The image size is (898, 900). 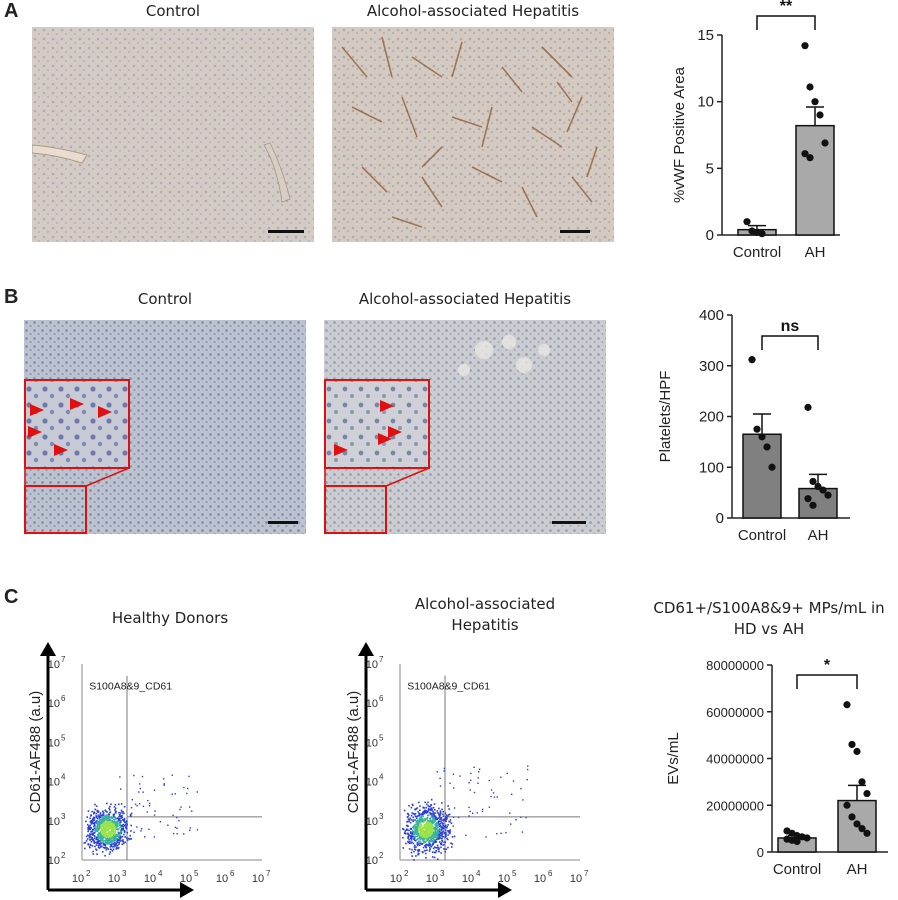 What do you see at coordinates (665, 417) in the screenshot?
I see `y-axis-label: Platelets/HPF` at bounding box center [665, 417].